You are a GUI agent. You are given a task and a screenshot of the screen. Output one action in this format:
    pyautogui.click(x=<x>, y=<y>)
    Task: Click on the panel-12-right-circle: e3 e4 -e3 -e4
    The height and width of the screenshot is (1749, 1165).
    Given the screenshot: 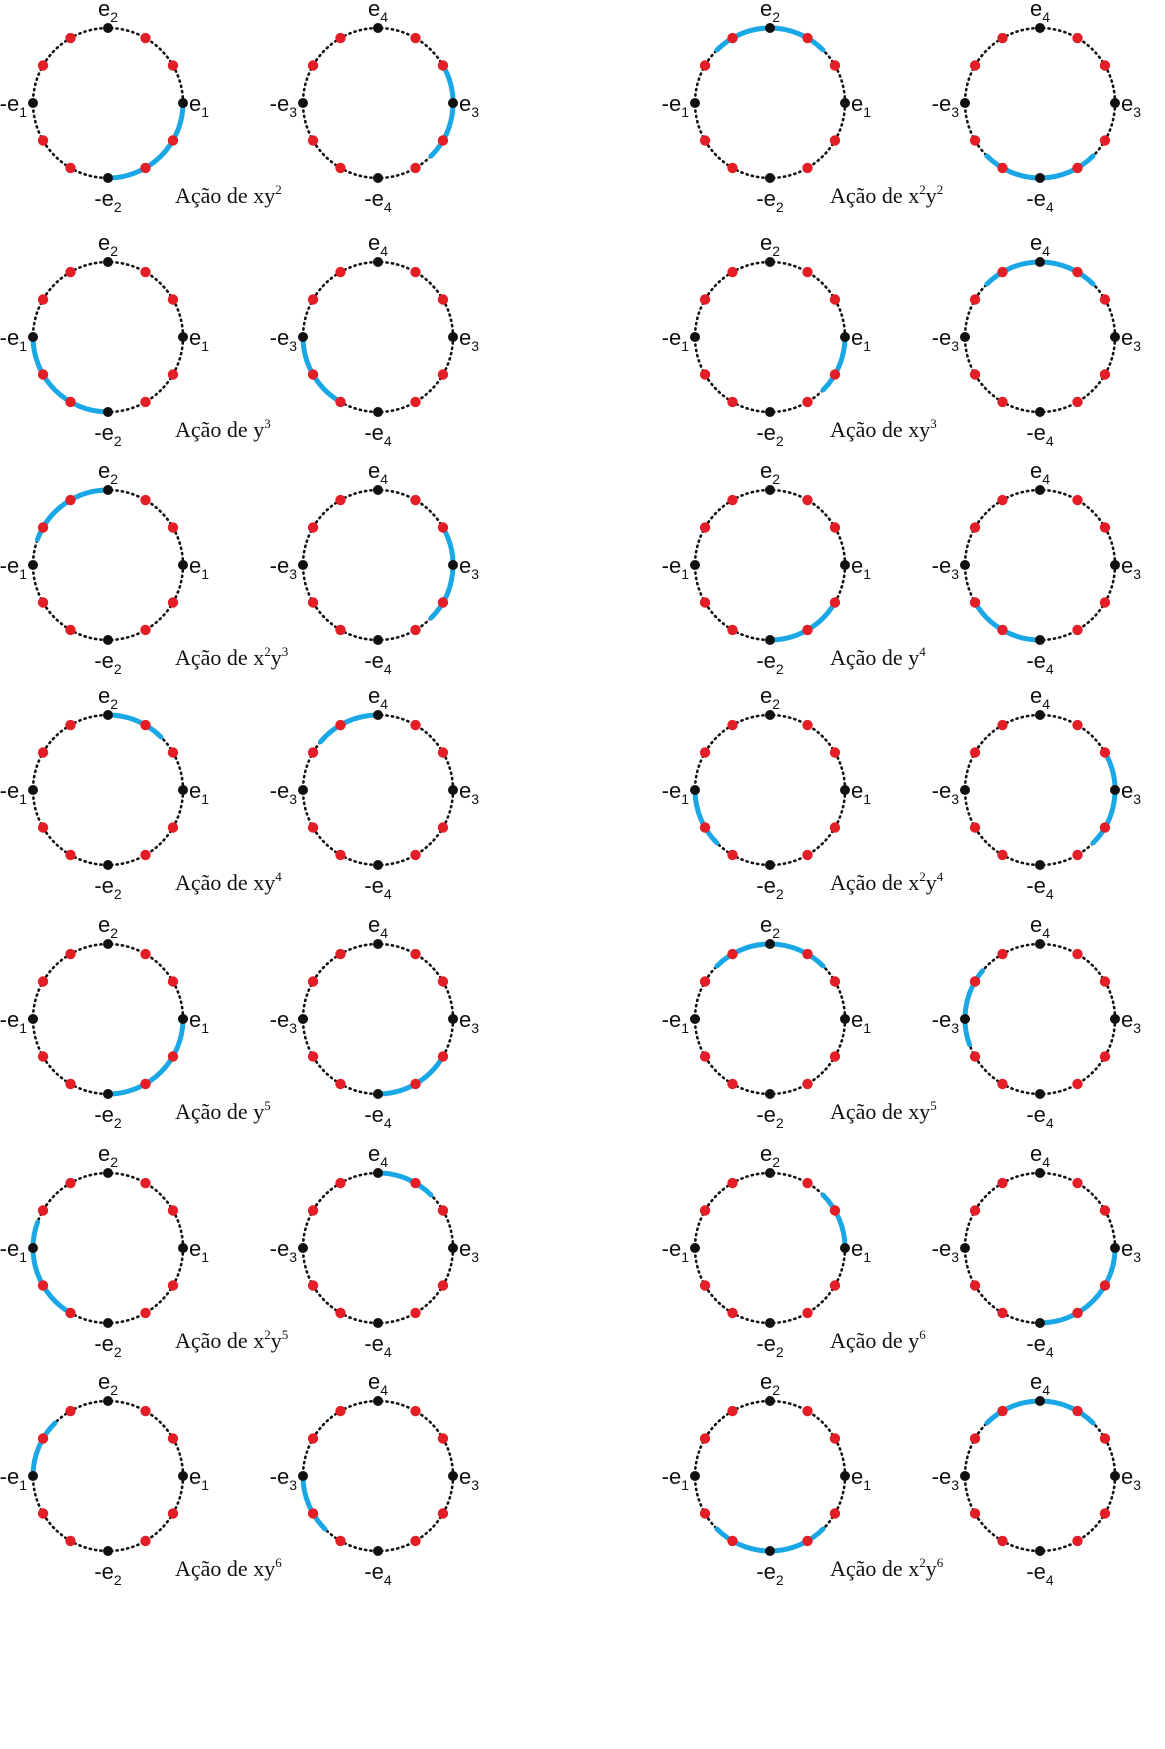 What is the action you would take?
    pyautogui.click(x=1037, y=1250)
    